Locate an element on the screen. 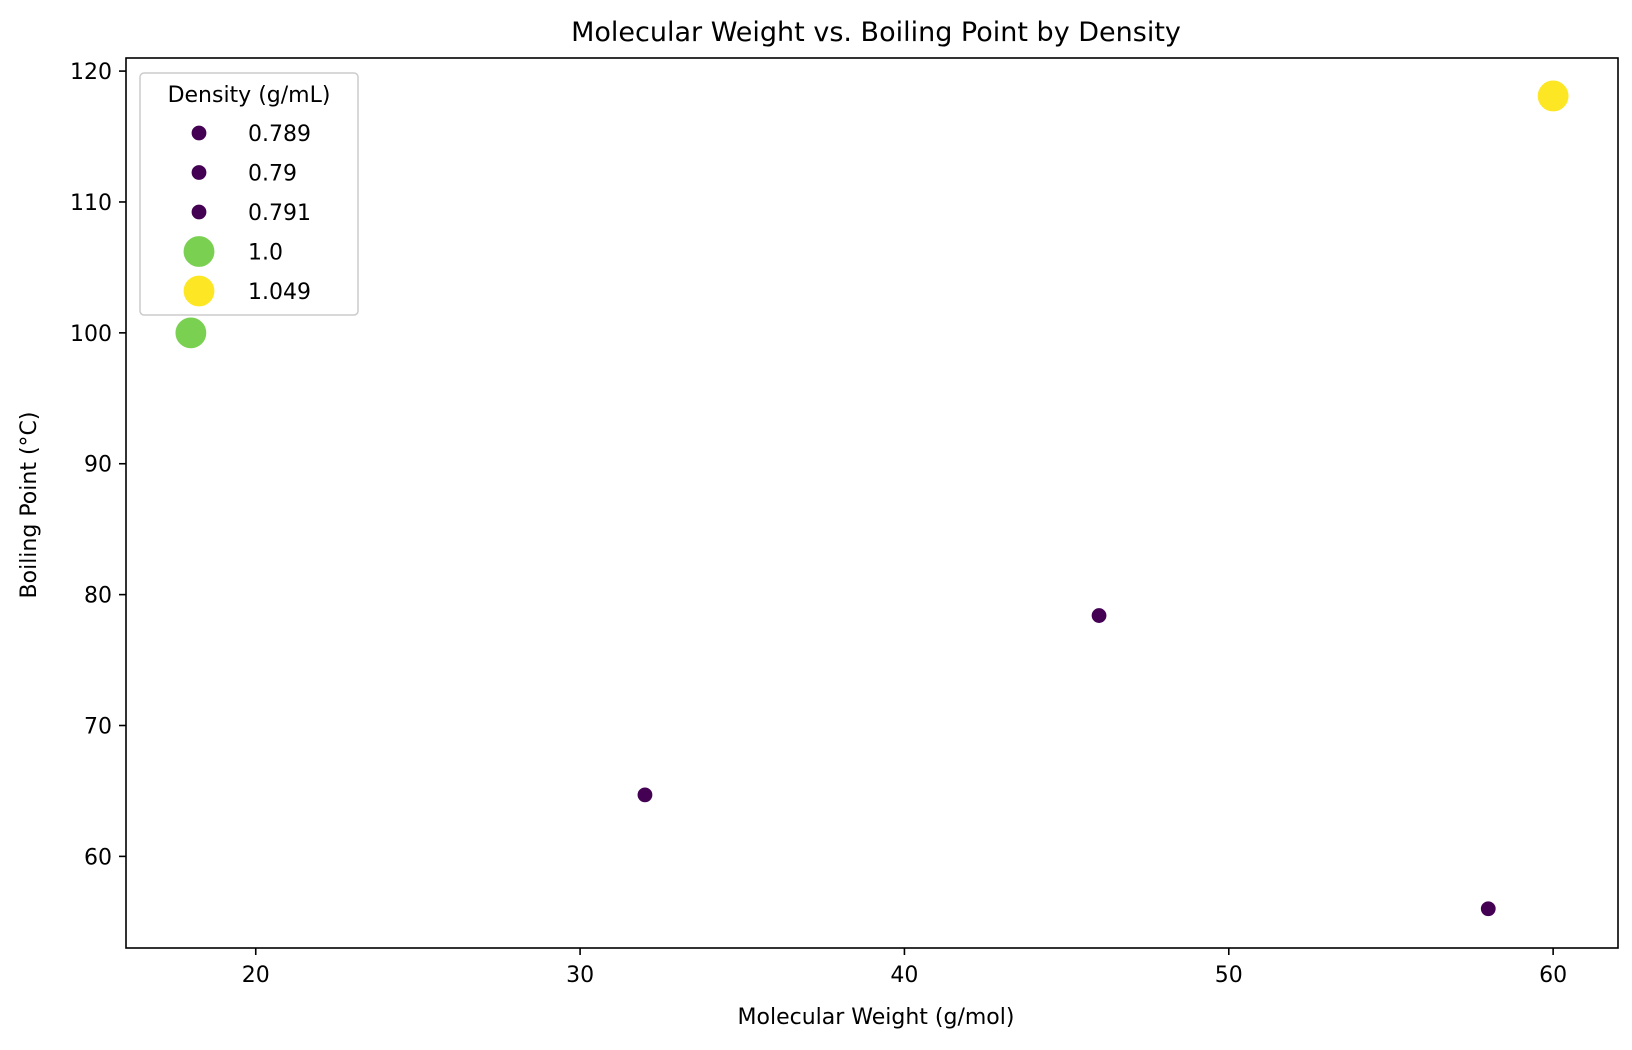  y-axis: 60 70 80 90 100 110 120 is located at coordinates (98, 465).